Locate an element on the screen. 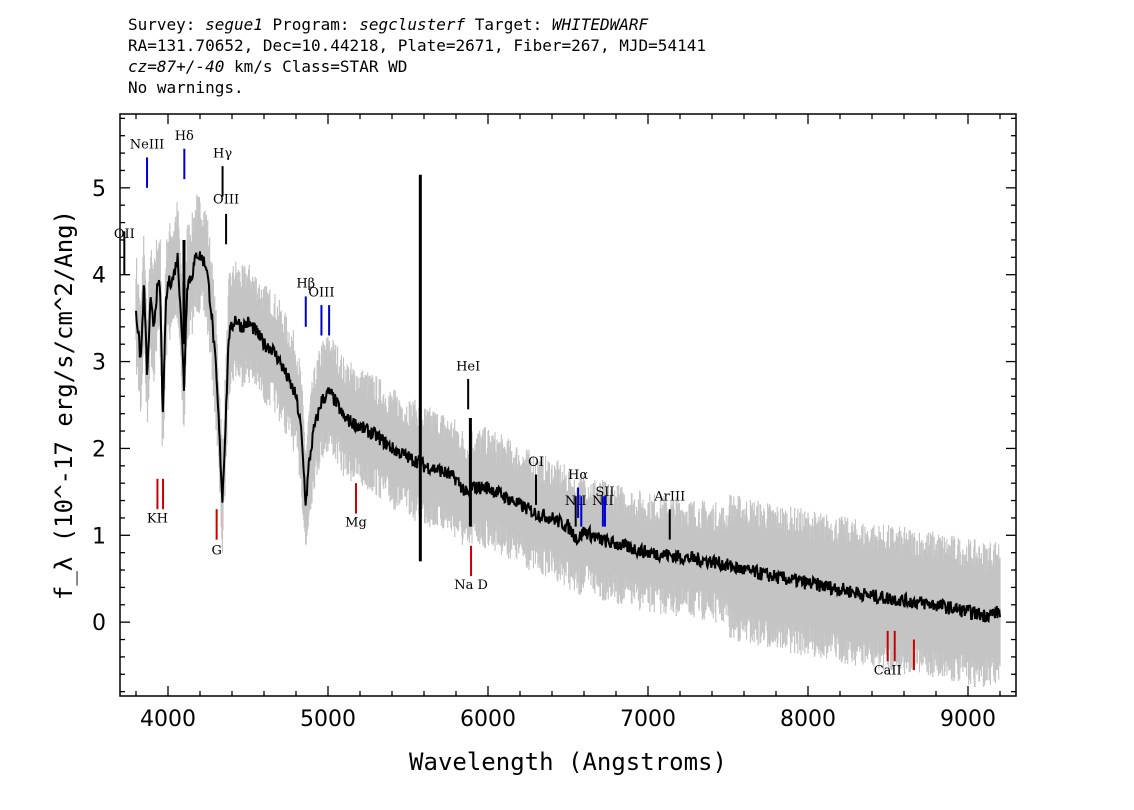  line-marker-label: Mg is located at coordinates (356, 523).